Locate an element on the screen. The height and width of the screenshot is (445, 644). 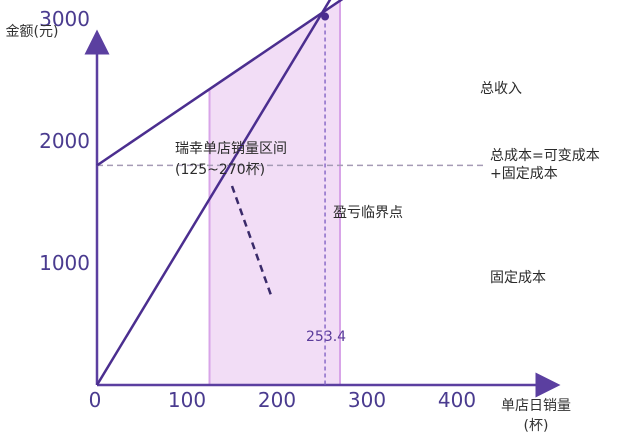
y-tick-label: 3000 is located at coordinates (64, 19).